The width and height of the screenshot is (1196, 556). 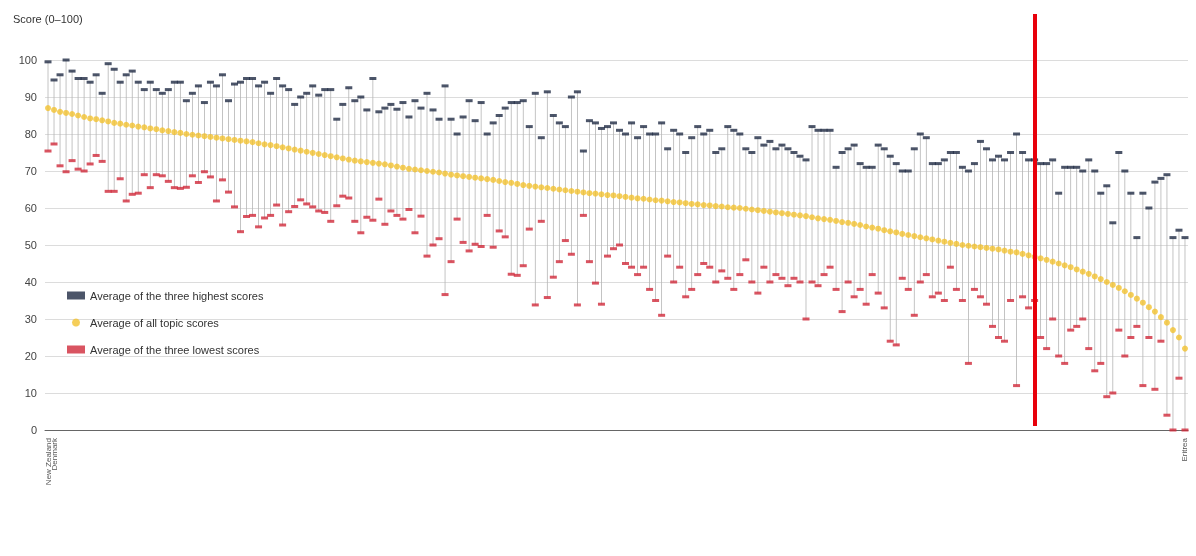 What do you see at coordinates (30, 393) in the screenshot?
I see `y-tick-label: 10` at bounding box center [30, 393].